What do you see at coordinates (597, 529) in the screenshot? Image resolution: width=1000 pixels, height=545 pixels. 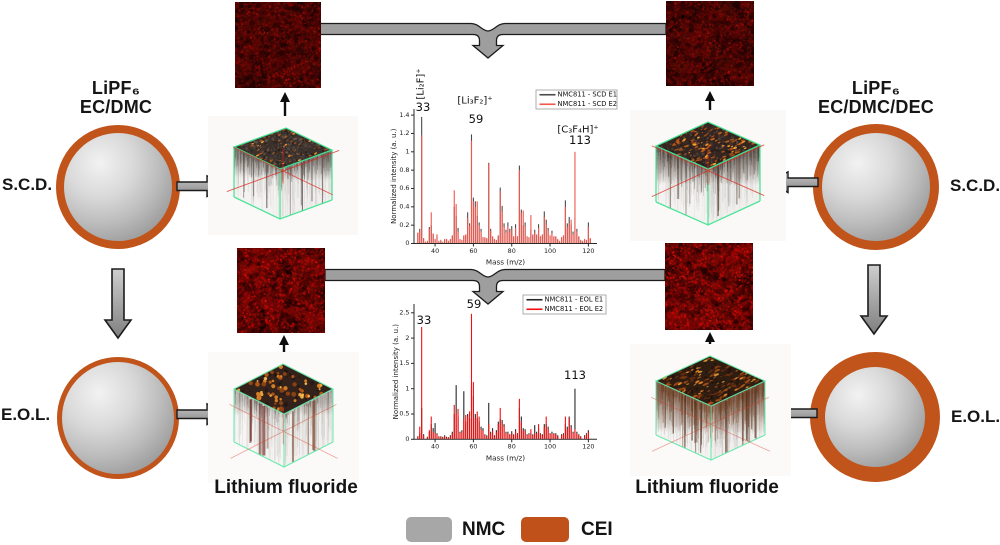 I see `legend-label-cei: CEI` at bounding box center [597, 529].